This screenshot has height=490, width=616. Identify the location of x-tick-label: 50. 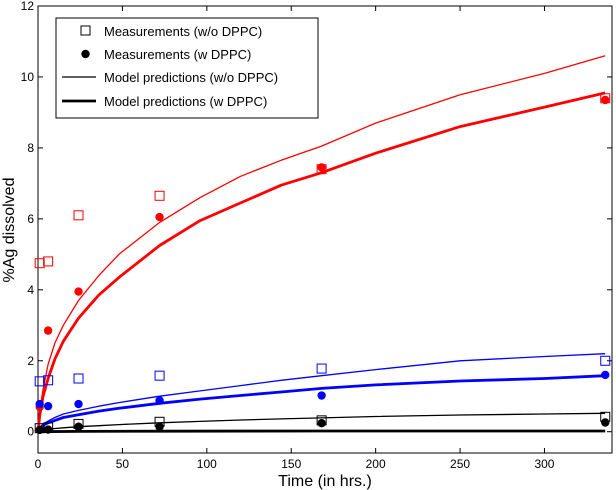
(123, 464).